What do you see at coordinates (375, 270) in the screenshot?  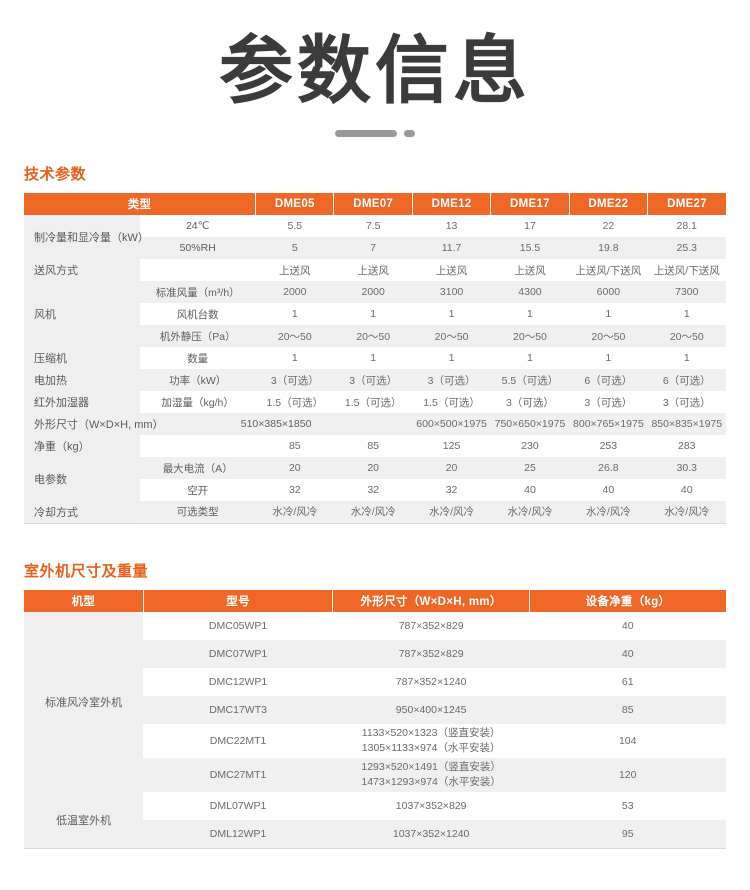 I see `table-row: 送风方式 上送风 上送风 上送风 上送风 上送风/下送风 上送风/下送风` at bounding box center [375, 270].